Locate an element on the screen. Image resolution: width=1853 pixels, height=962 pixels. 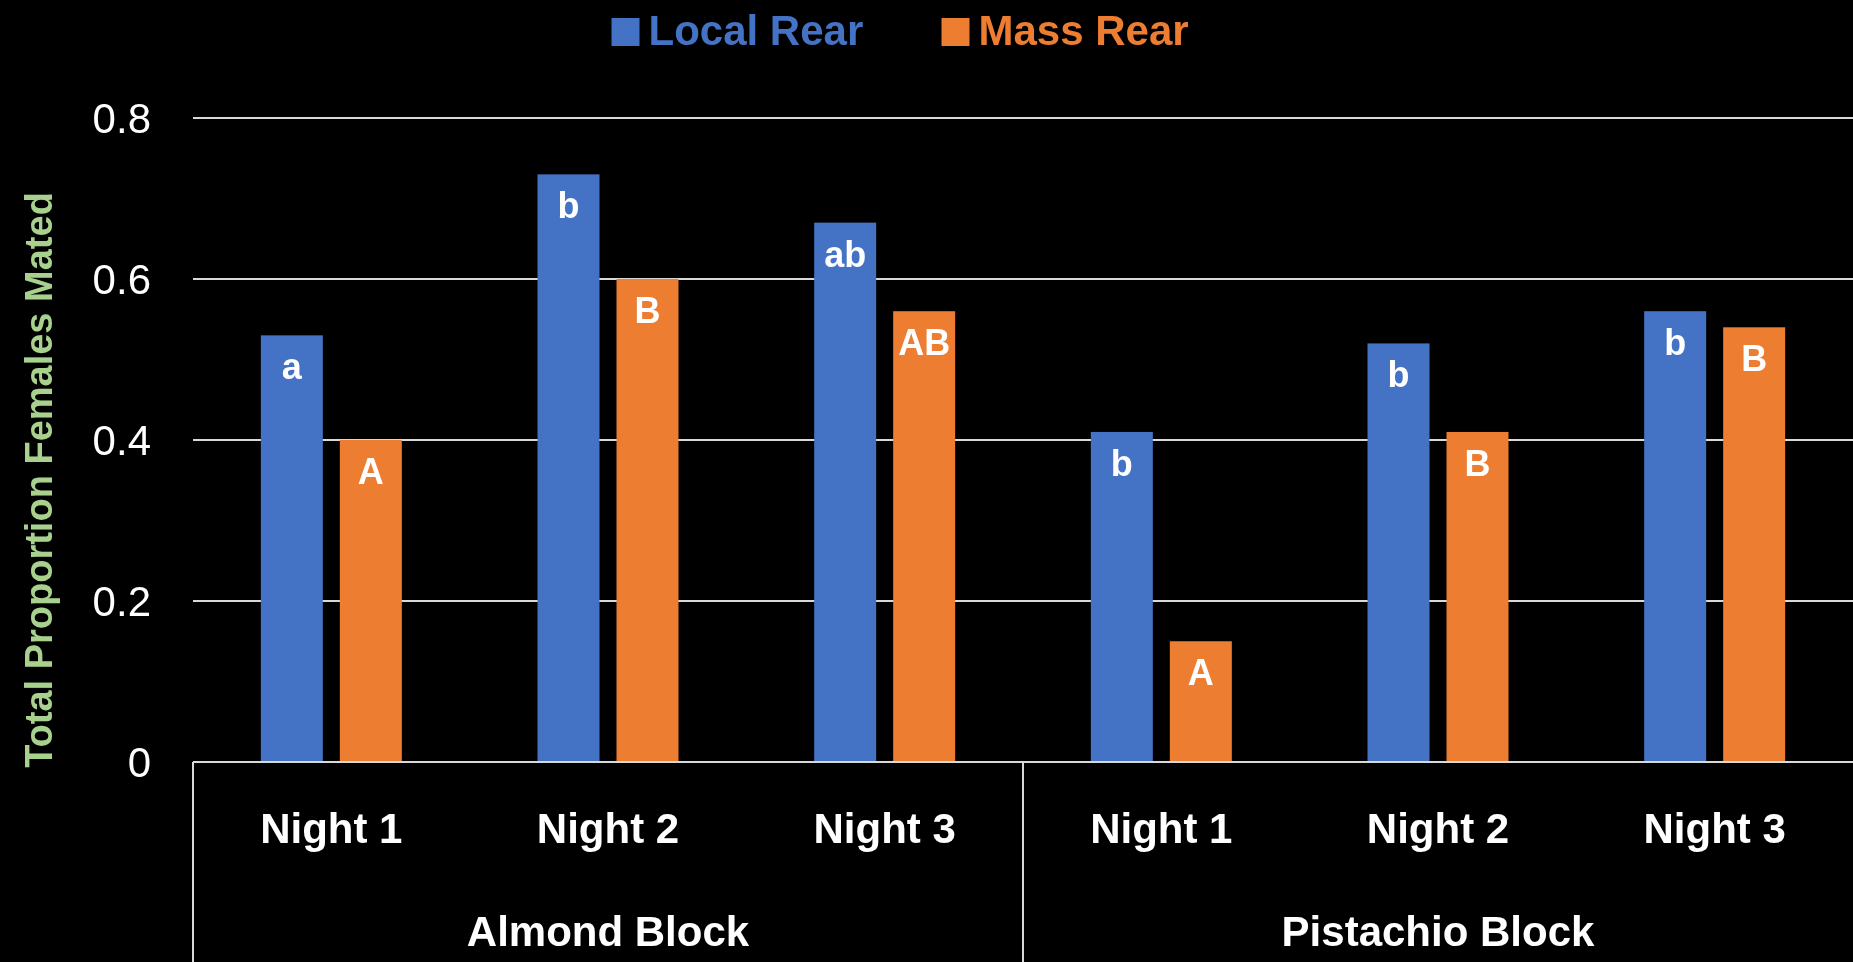
y-tick-label: 0.8 is located at coordinates (121, 118).